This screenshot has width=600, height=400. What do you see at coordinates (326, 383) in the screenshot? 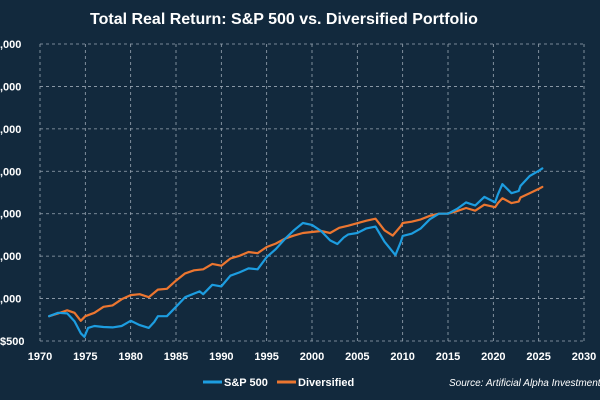
I see `legend-label-diversified: Diversified` at bounding box center [326, 383].